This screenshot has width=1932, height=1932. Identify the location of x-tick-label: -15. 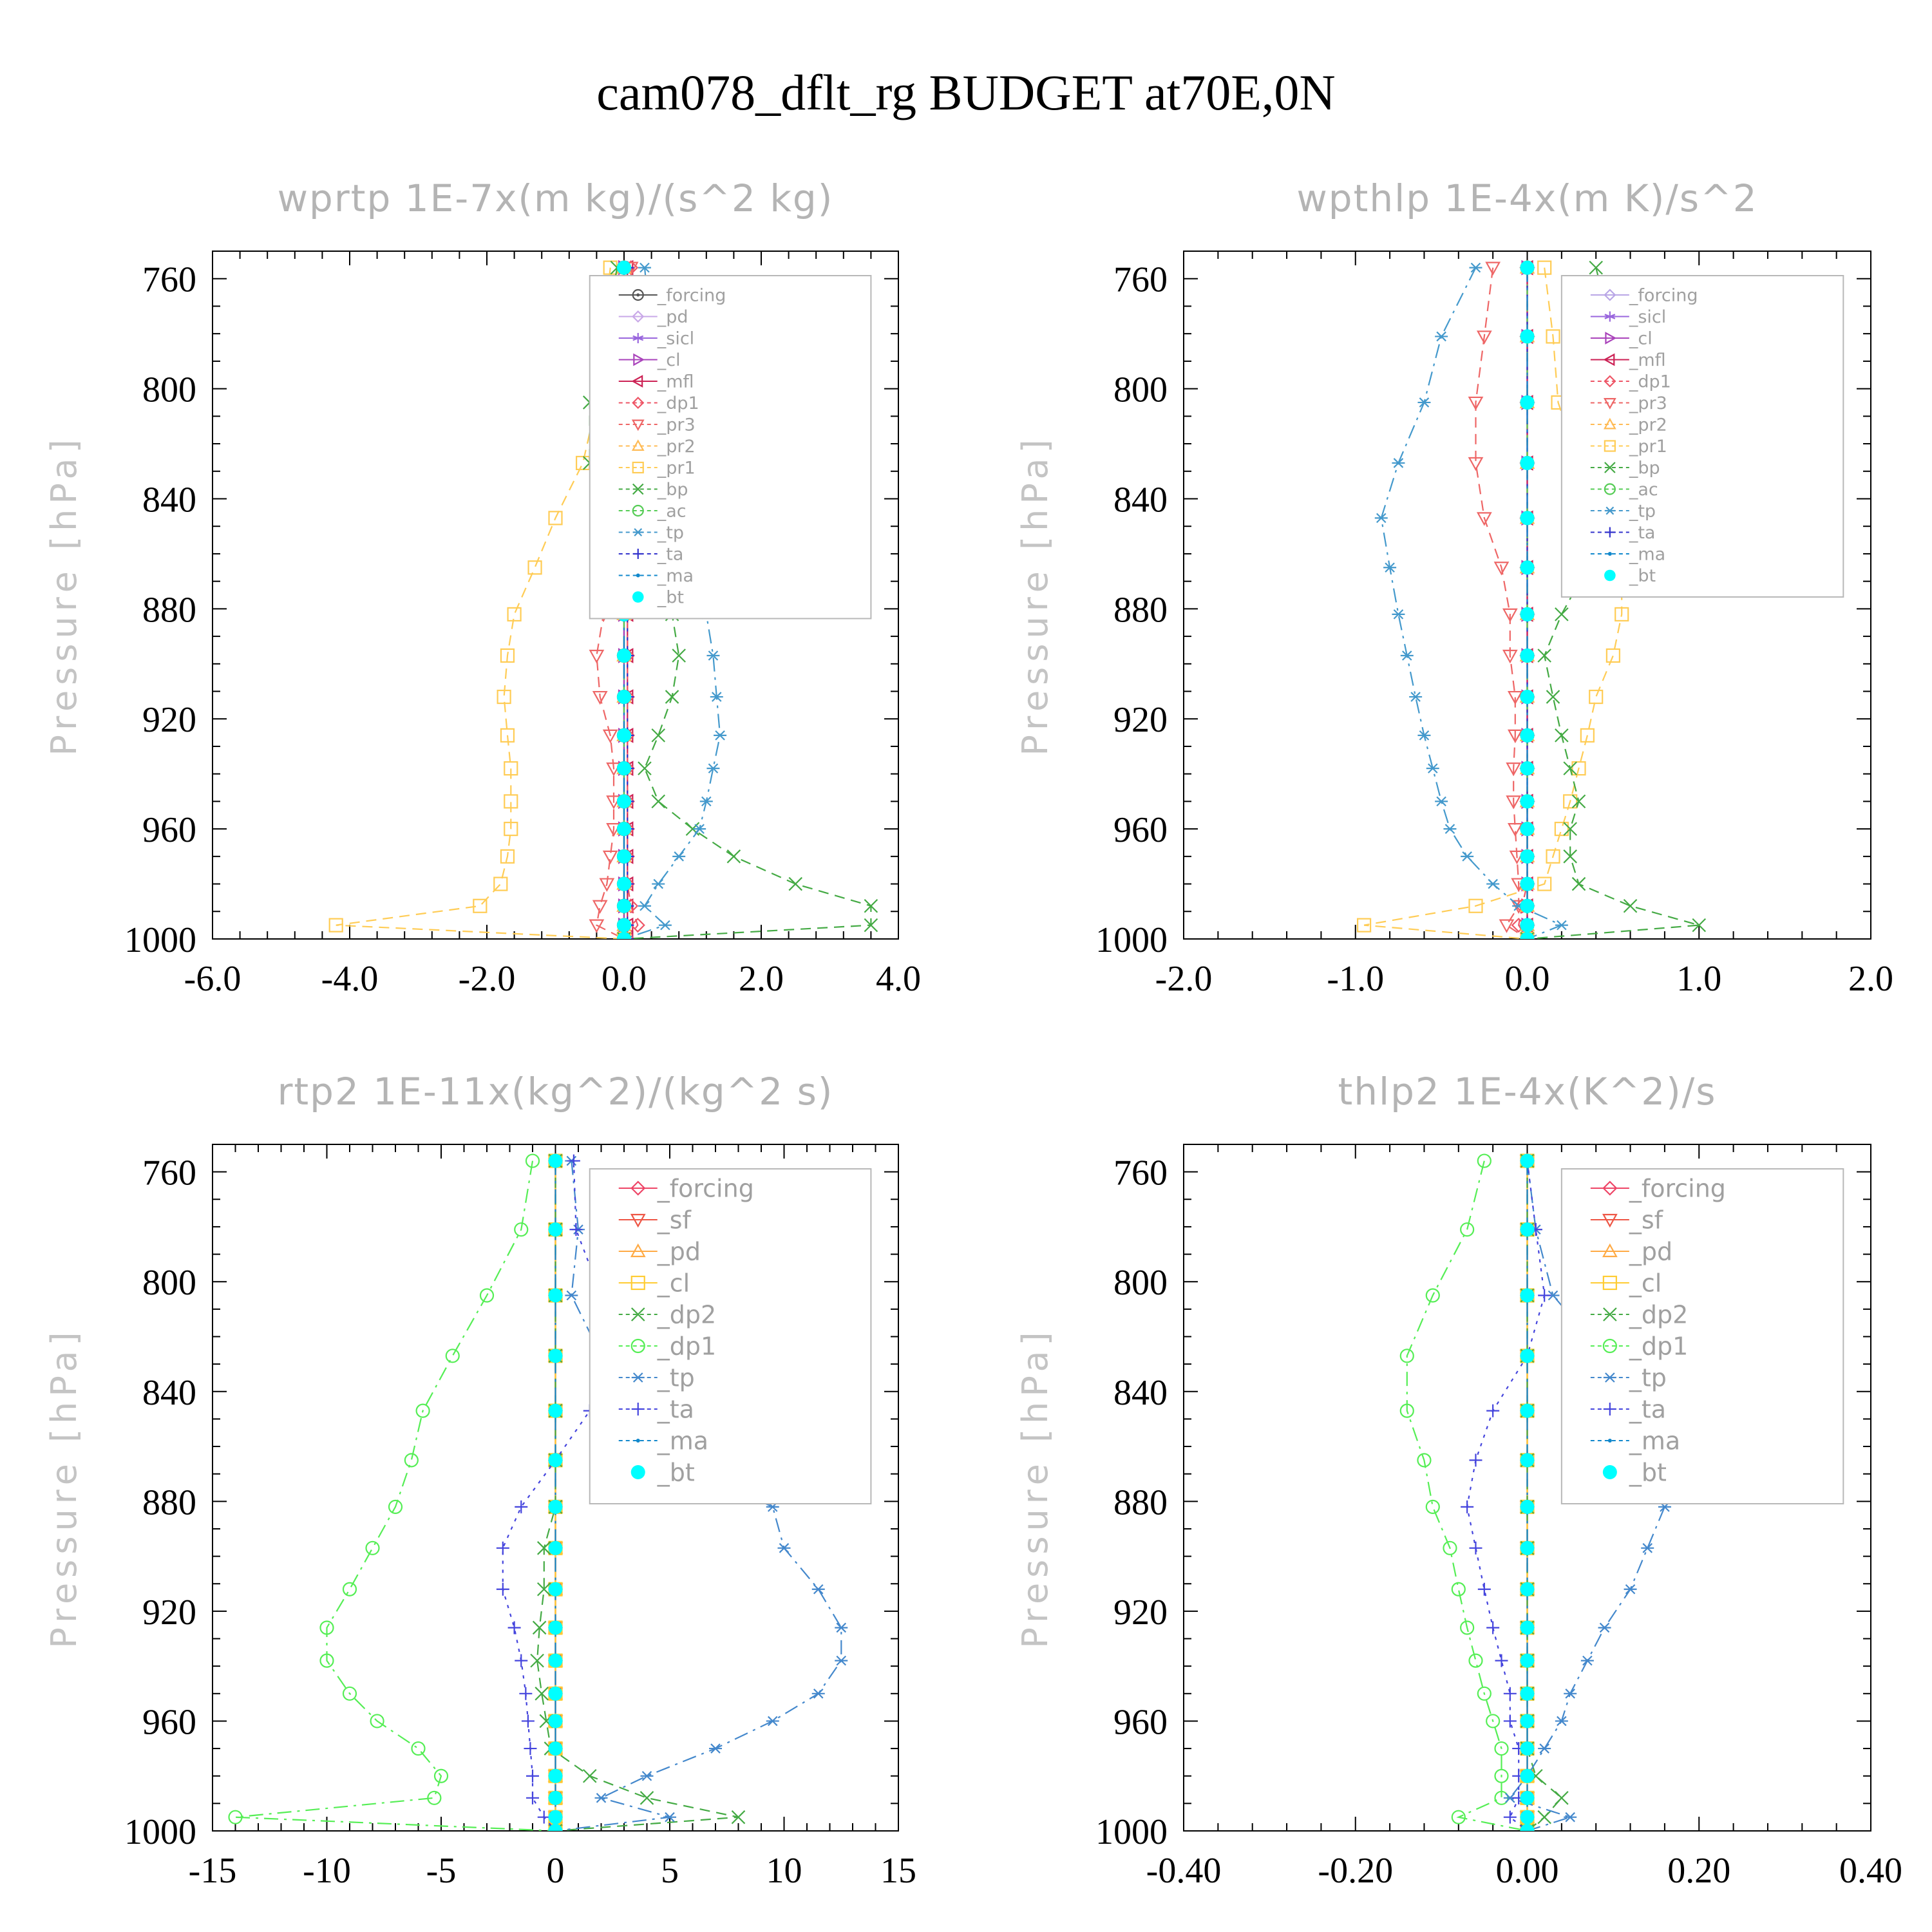
(213, 1871).